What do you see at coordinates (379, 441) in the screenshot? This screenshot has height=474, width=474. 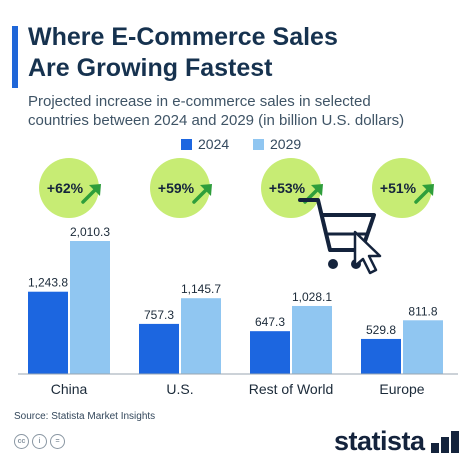 I see `brand-name: statista` at bounding box center [379, 441].